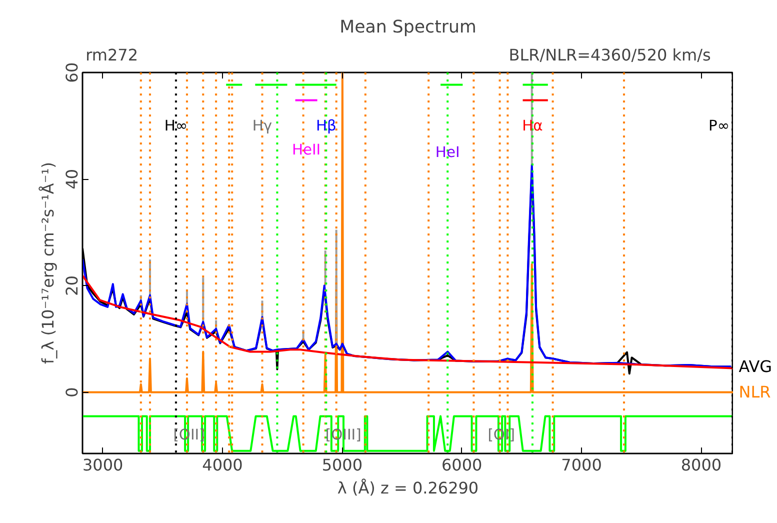  Describe the element at coordinates (72, 392) in the screenshot. I see `y-tick-label: 0` at that location.